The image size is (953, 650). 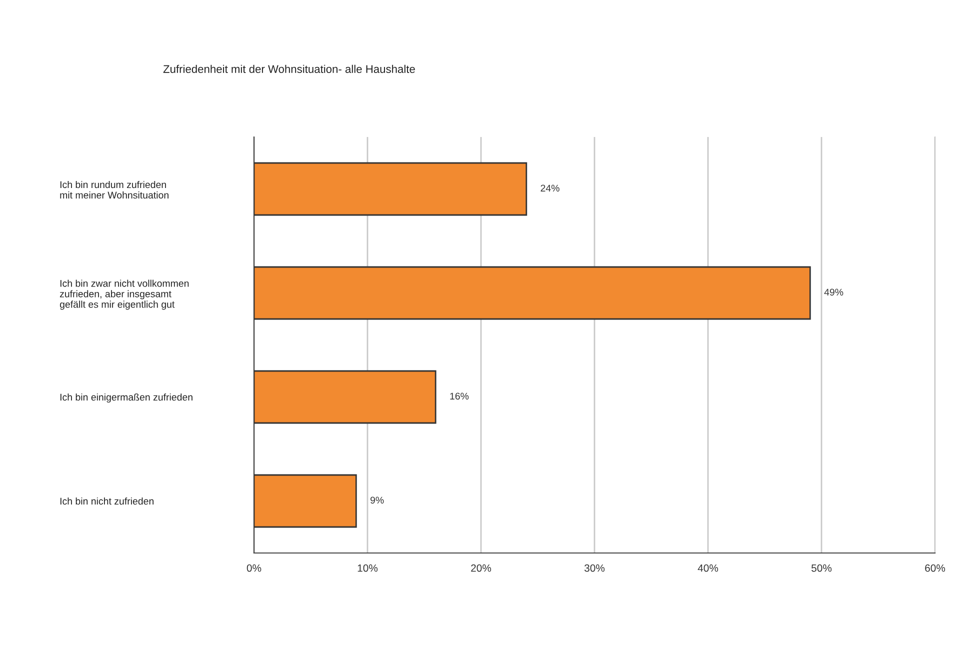 What do you see at coordinates (459, 396) in the screenshot?
I see `data-label: 16%` at bounding box center [459, 396].